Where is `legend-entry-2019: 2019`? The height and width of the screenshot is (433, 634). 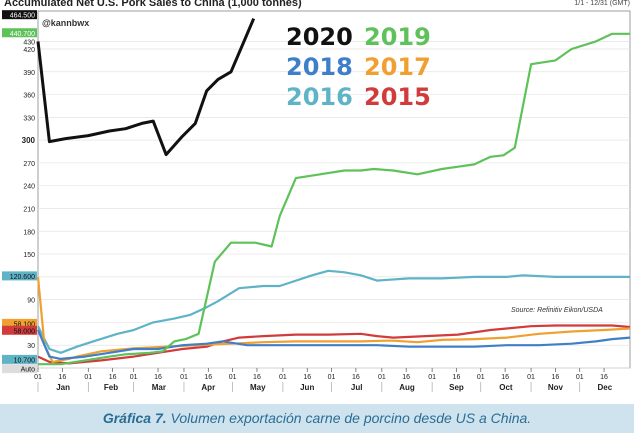
legend-entry-2019: 2019 is located at coordinates (397, 37).